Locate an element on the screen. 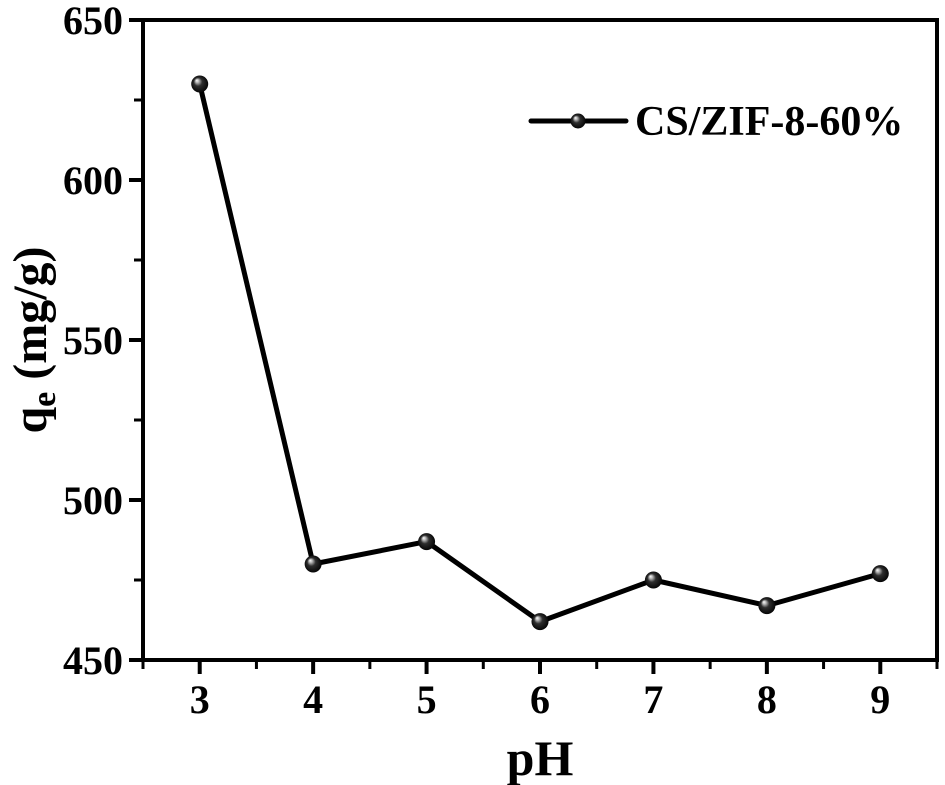  y-axis-label: qe (mg/g) is located at coordinates (33, 339).